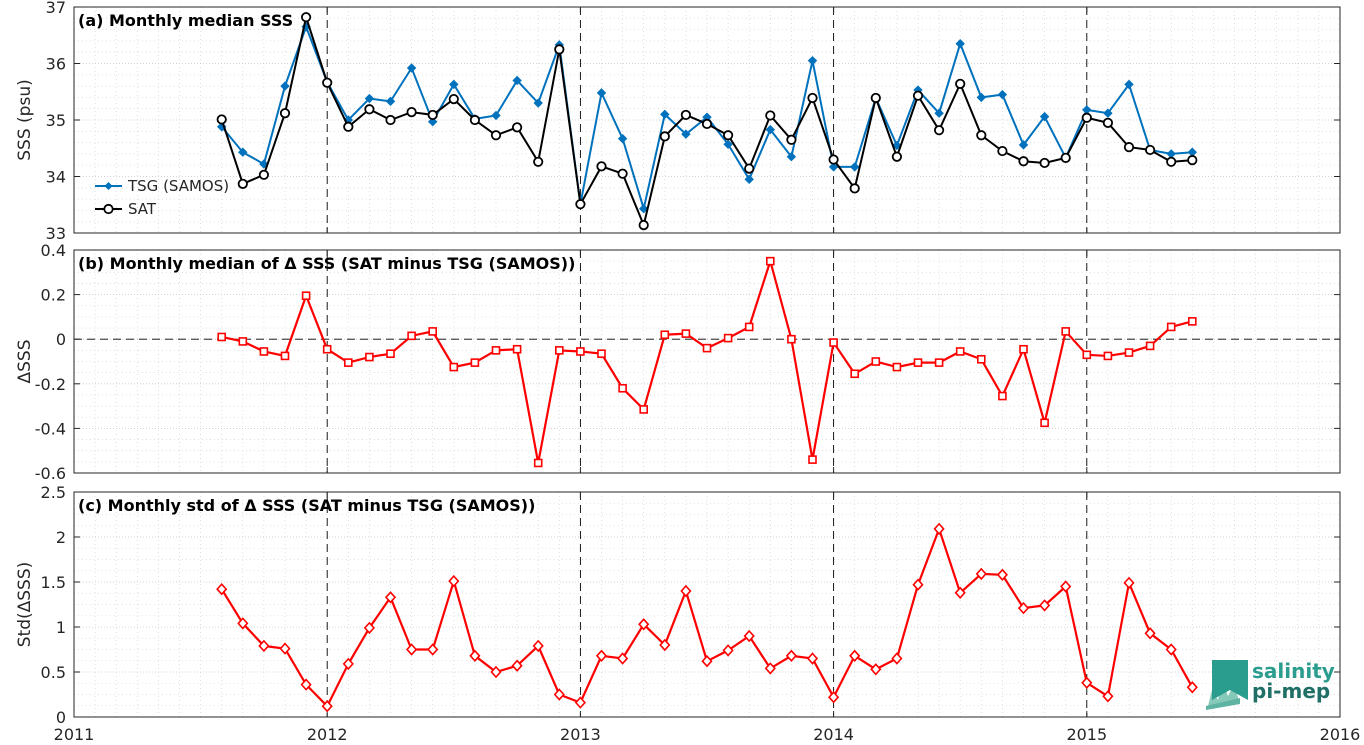 The image size is (1364, 745). Describe the element at coordinates (327, 734) in the screenshot. I see `x-tick-label: 2012` at that location.